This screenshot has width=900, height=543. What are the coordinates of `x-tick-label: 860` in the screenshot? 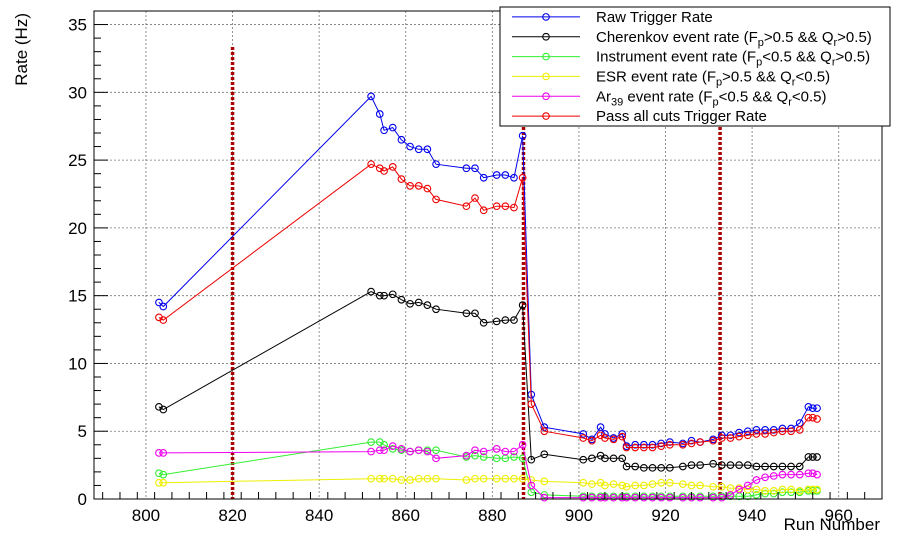 It's located at (406, 515).